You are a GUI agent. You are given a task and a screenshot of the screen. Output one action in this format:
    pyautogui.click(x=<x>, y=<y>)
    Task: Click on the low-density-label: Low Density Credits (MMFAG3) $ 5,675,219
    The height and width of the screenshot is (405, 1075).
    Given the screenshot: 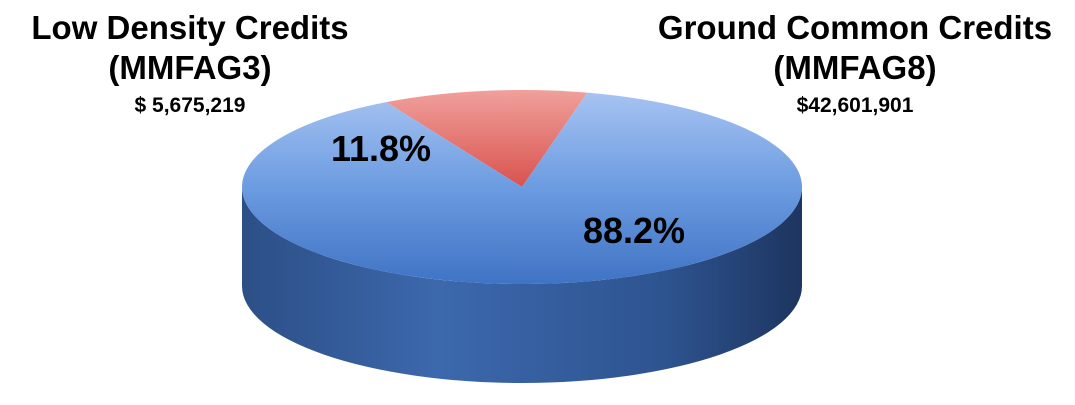 What is the action you would take?
    pyautogui.click(x=190, y=64)
    